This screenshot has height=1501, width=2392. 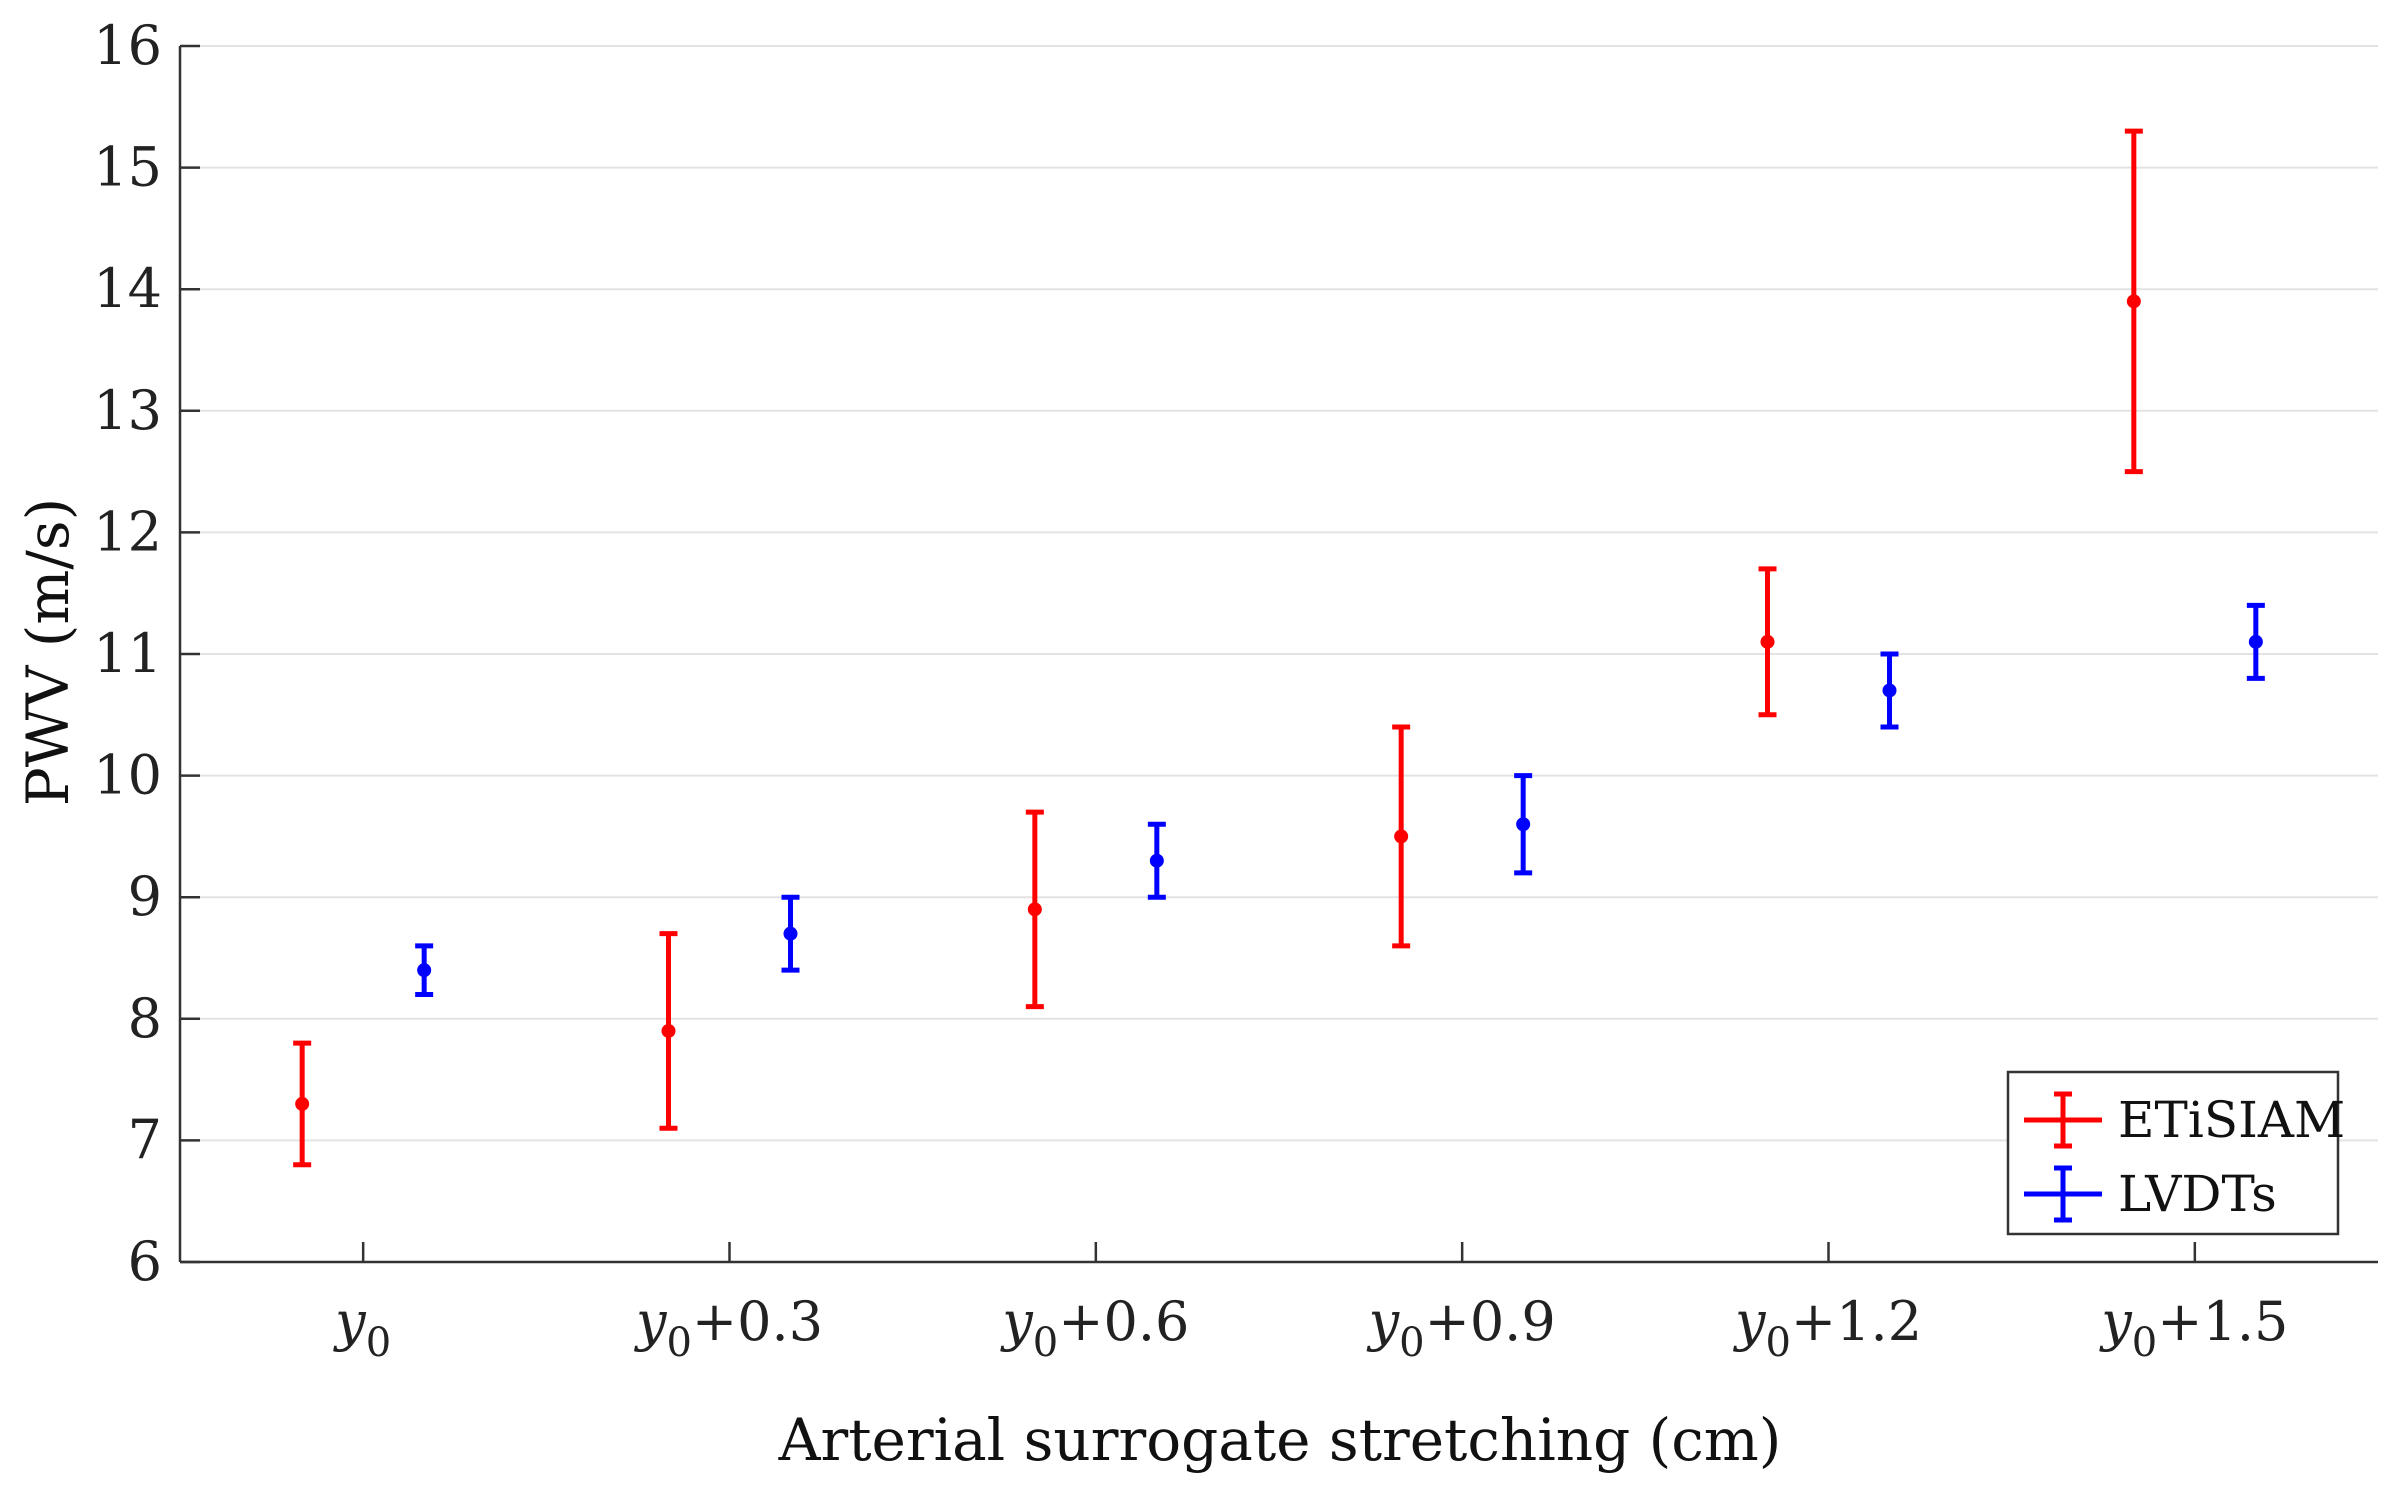 What do you see at coordinates (362, 1328) in the screenshot?
I see `x-tick-label: y0` at bounding box center [362, 1328].